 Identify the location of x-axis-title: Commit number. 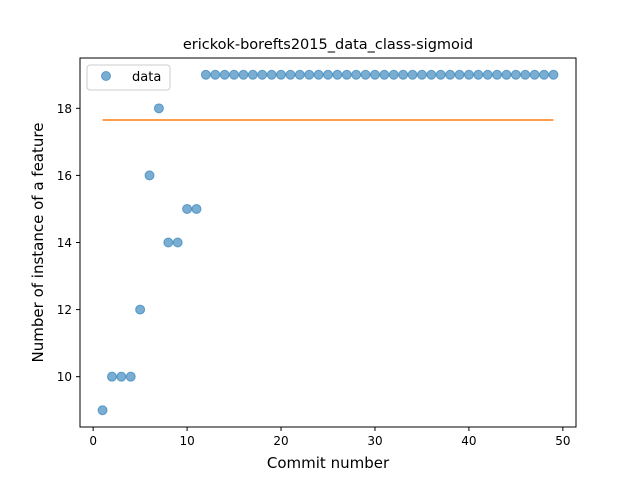
(328, 463).